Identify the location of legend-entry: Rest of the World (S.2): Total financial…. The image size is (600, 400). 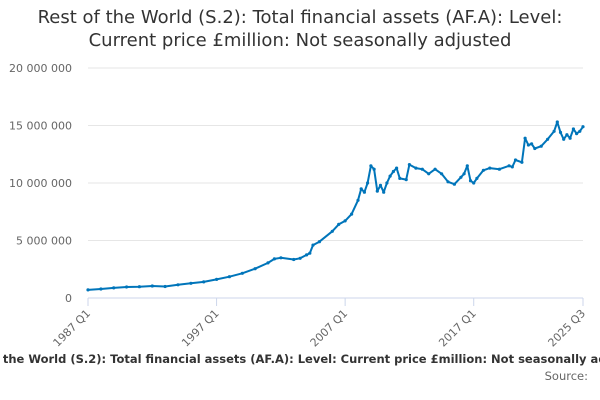
(300, 359).